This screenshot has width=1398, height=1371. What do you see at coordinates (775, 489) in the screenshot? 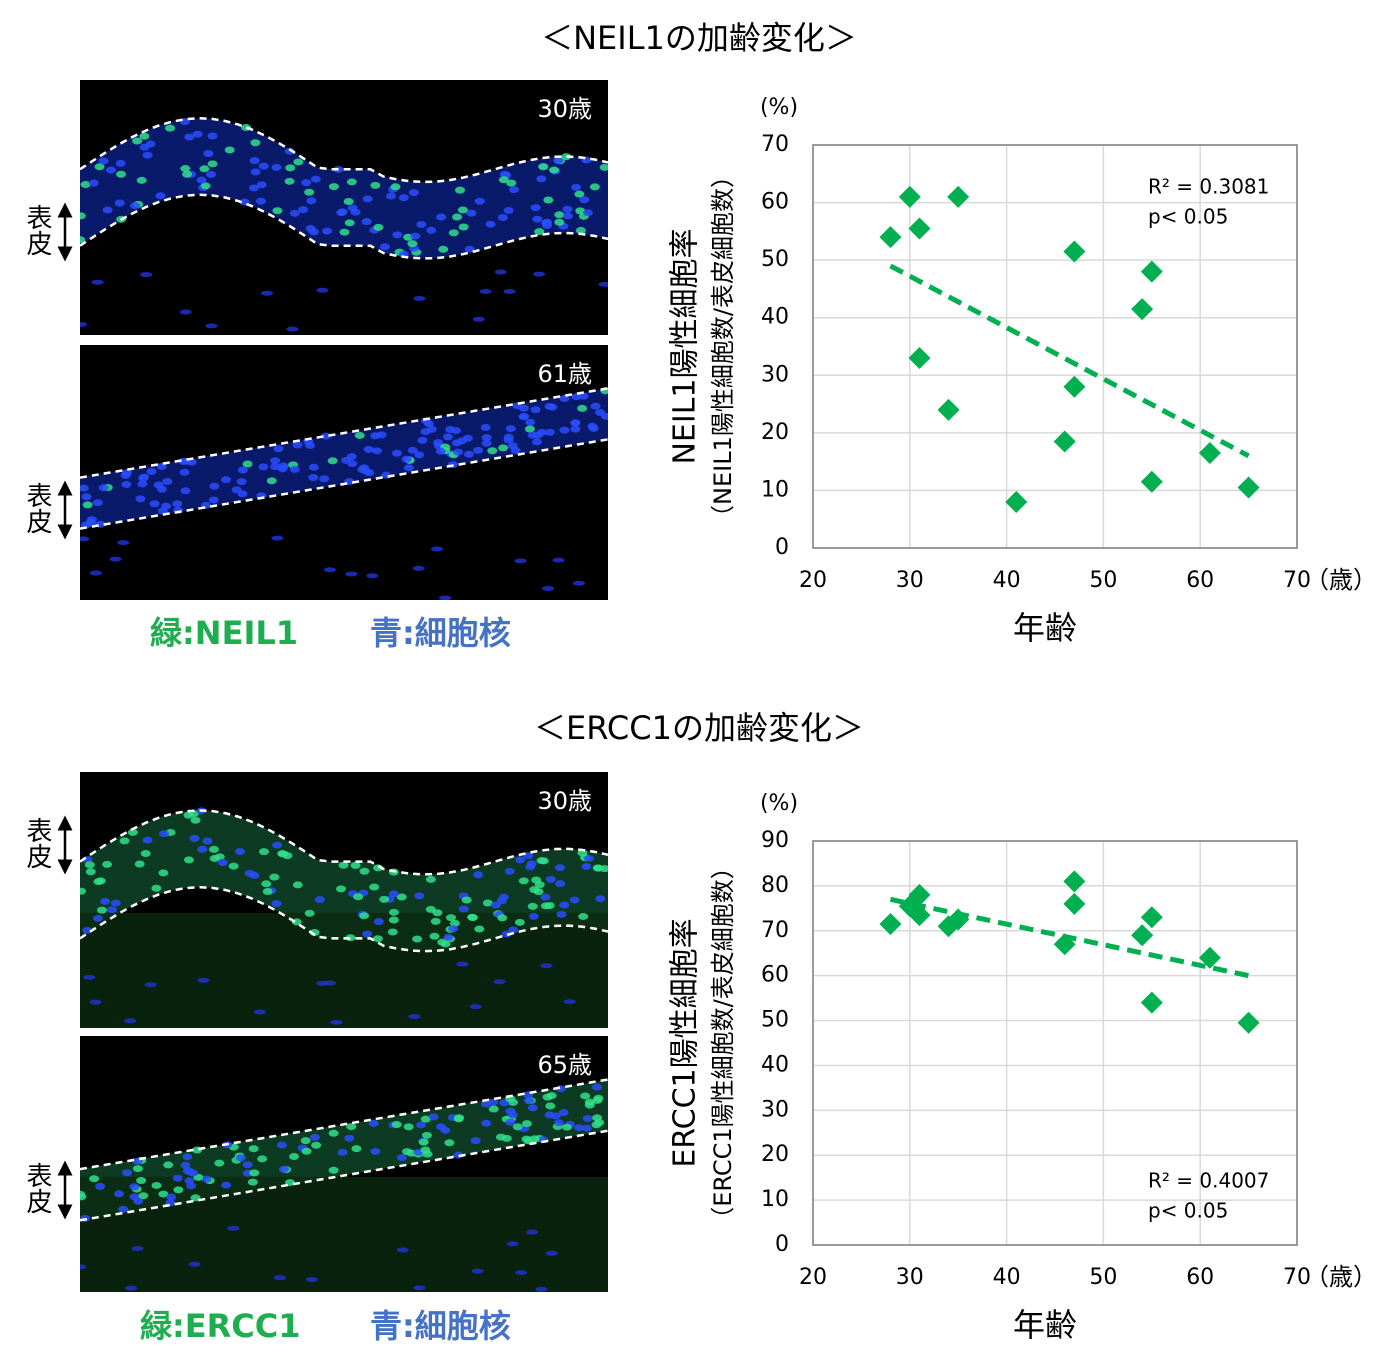
I see `y-tick-label: 10` at bounding box center [775, 489].